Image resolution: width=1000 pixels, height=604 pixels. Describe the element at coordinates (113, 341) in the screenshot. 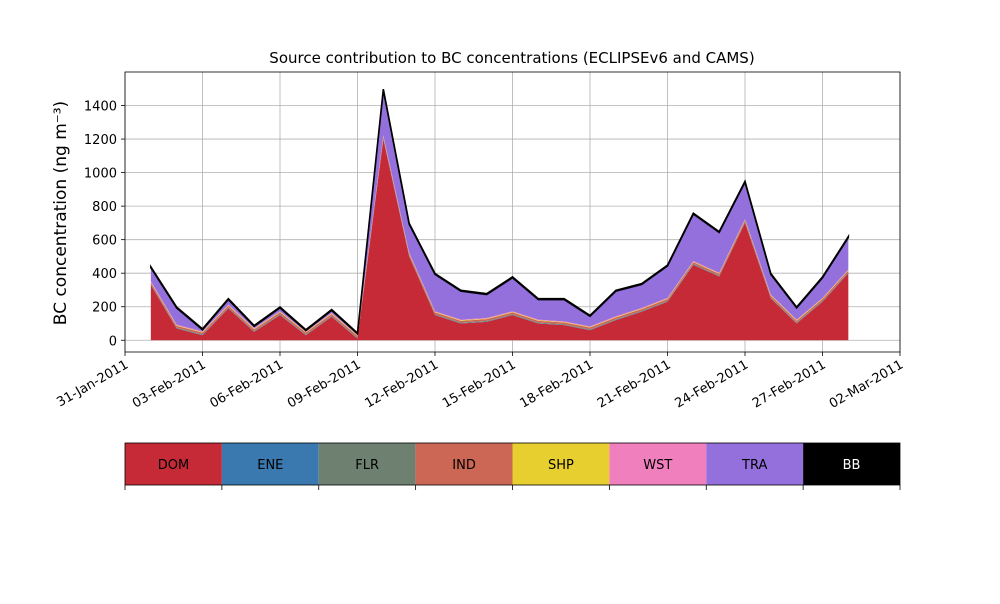

I see `y-tick-label: 0` at that location.